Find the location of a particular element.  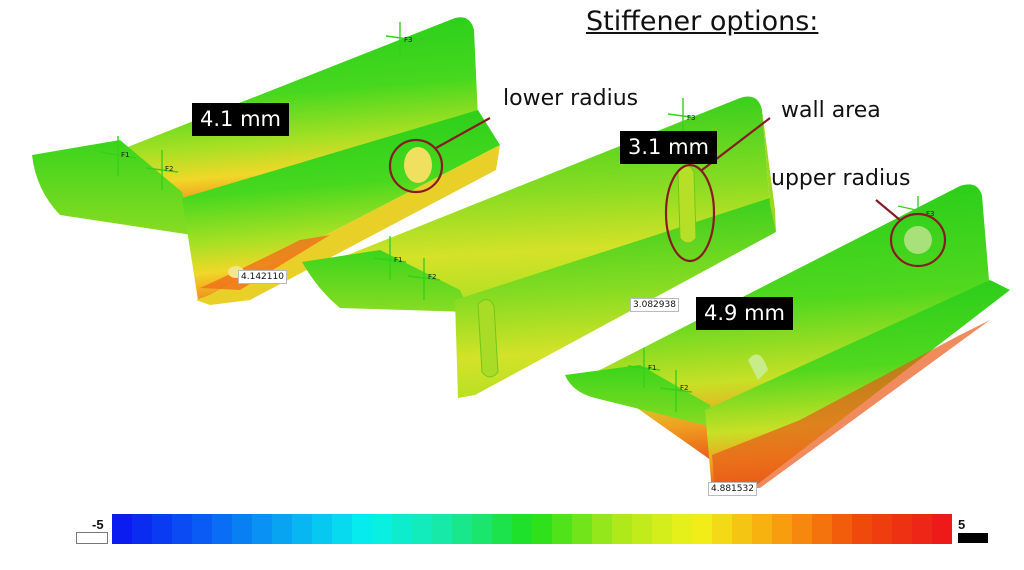

lower-radius-circle is located at coordinates (416, 166).